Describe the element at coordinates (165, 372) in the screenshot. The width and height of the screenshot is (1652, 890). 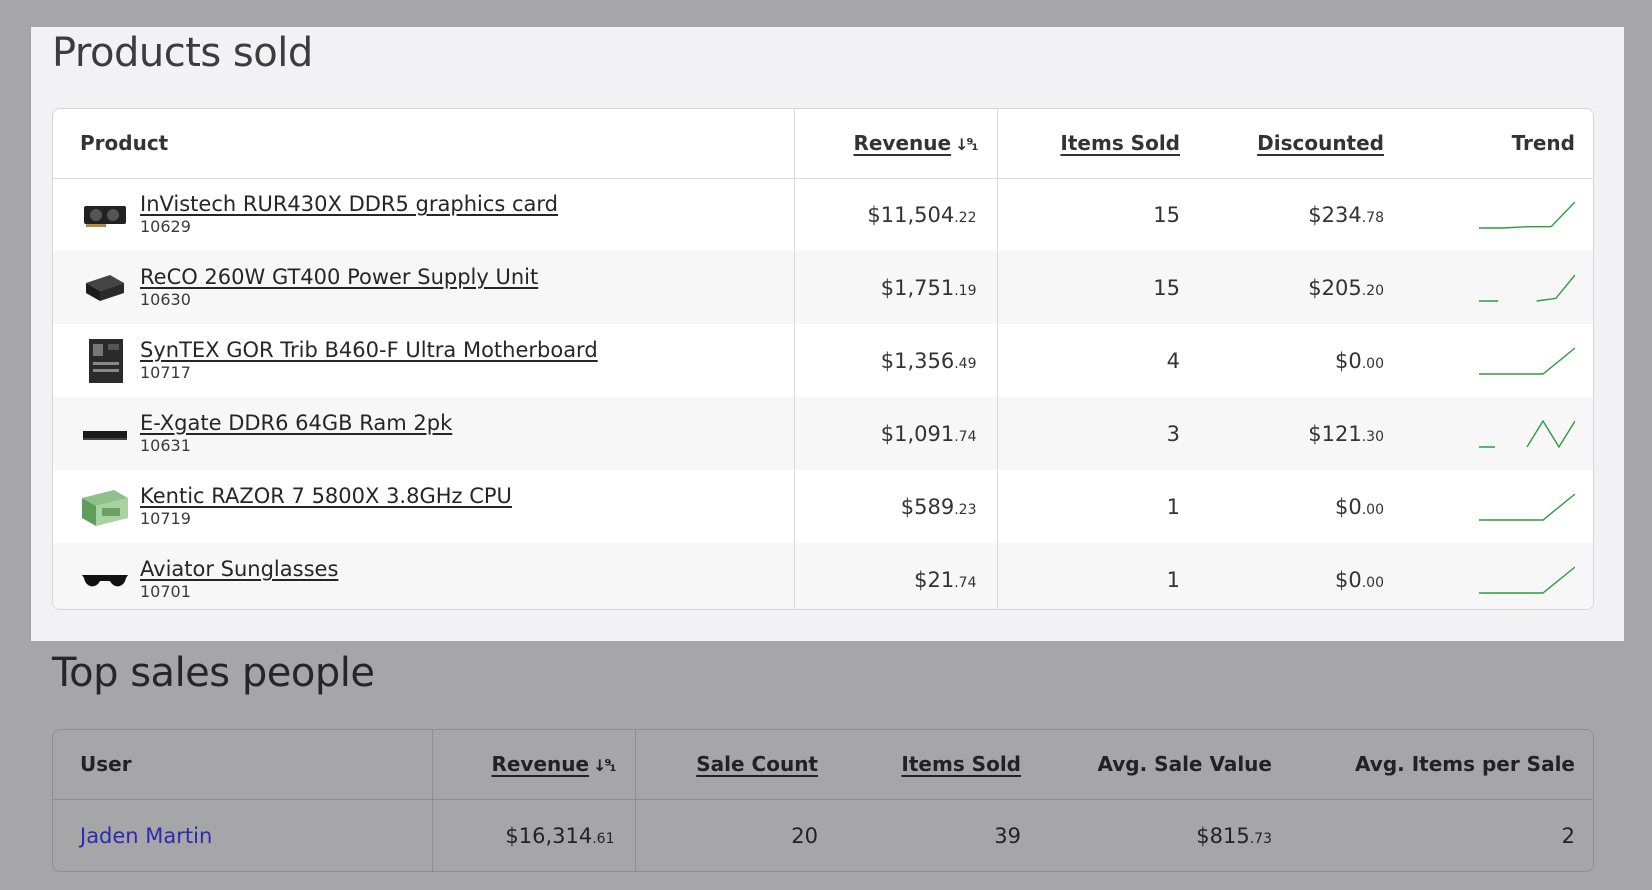
I see `product-sku: 10717` at that location.